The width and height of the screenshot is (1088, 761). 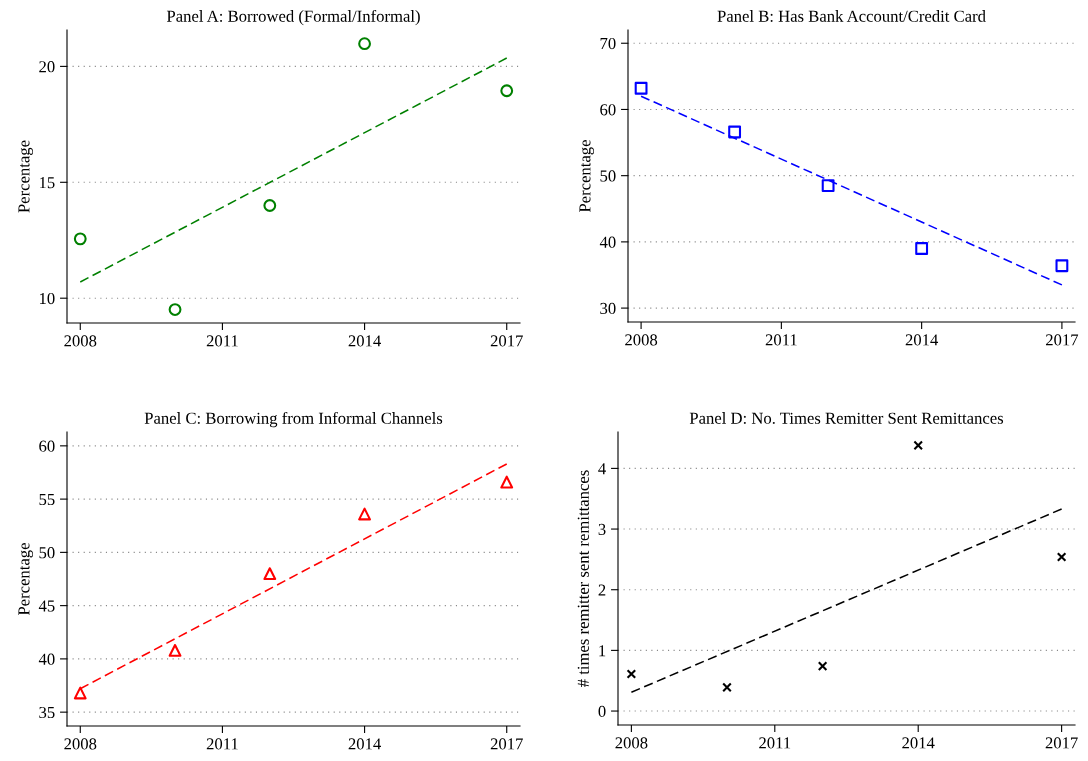 I want to click on y-tick-label: 15, so click(x=47, y=183).